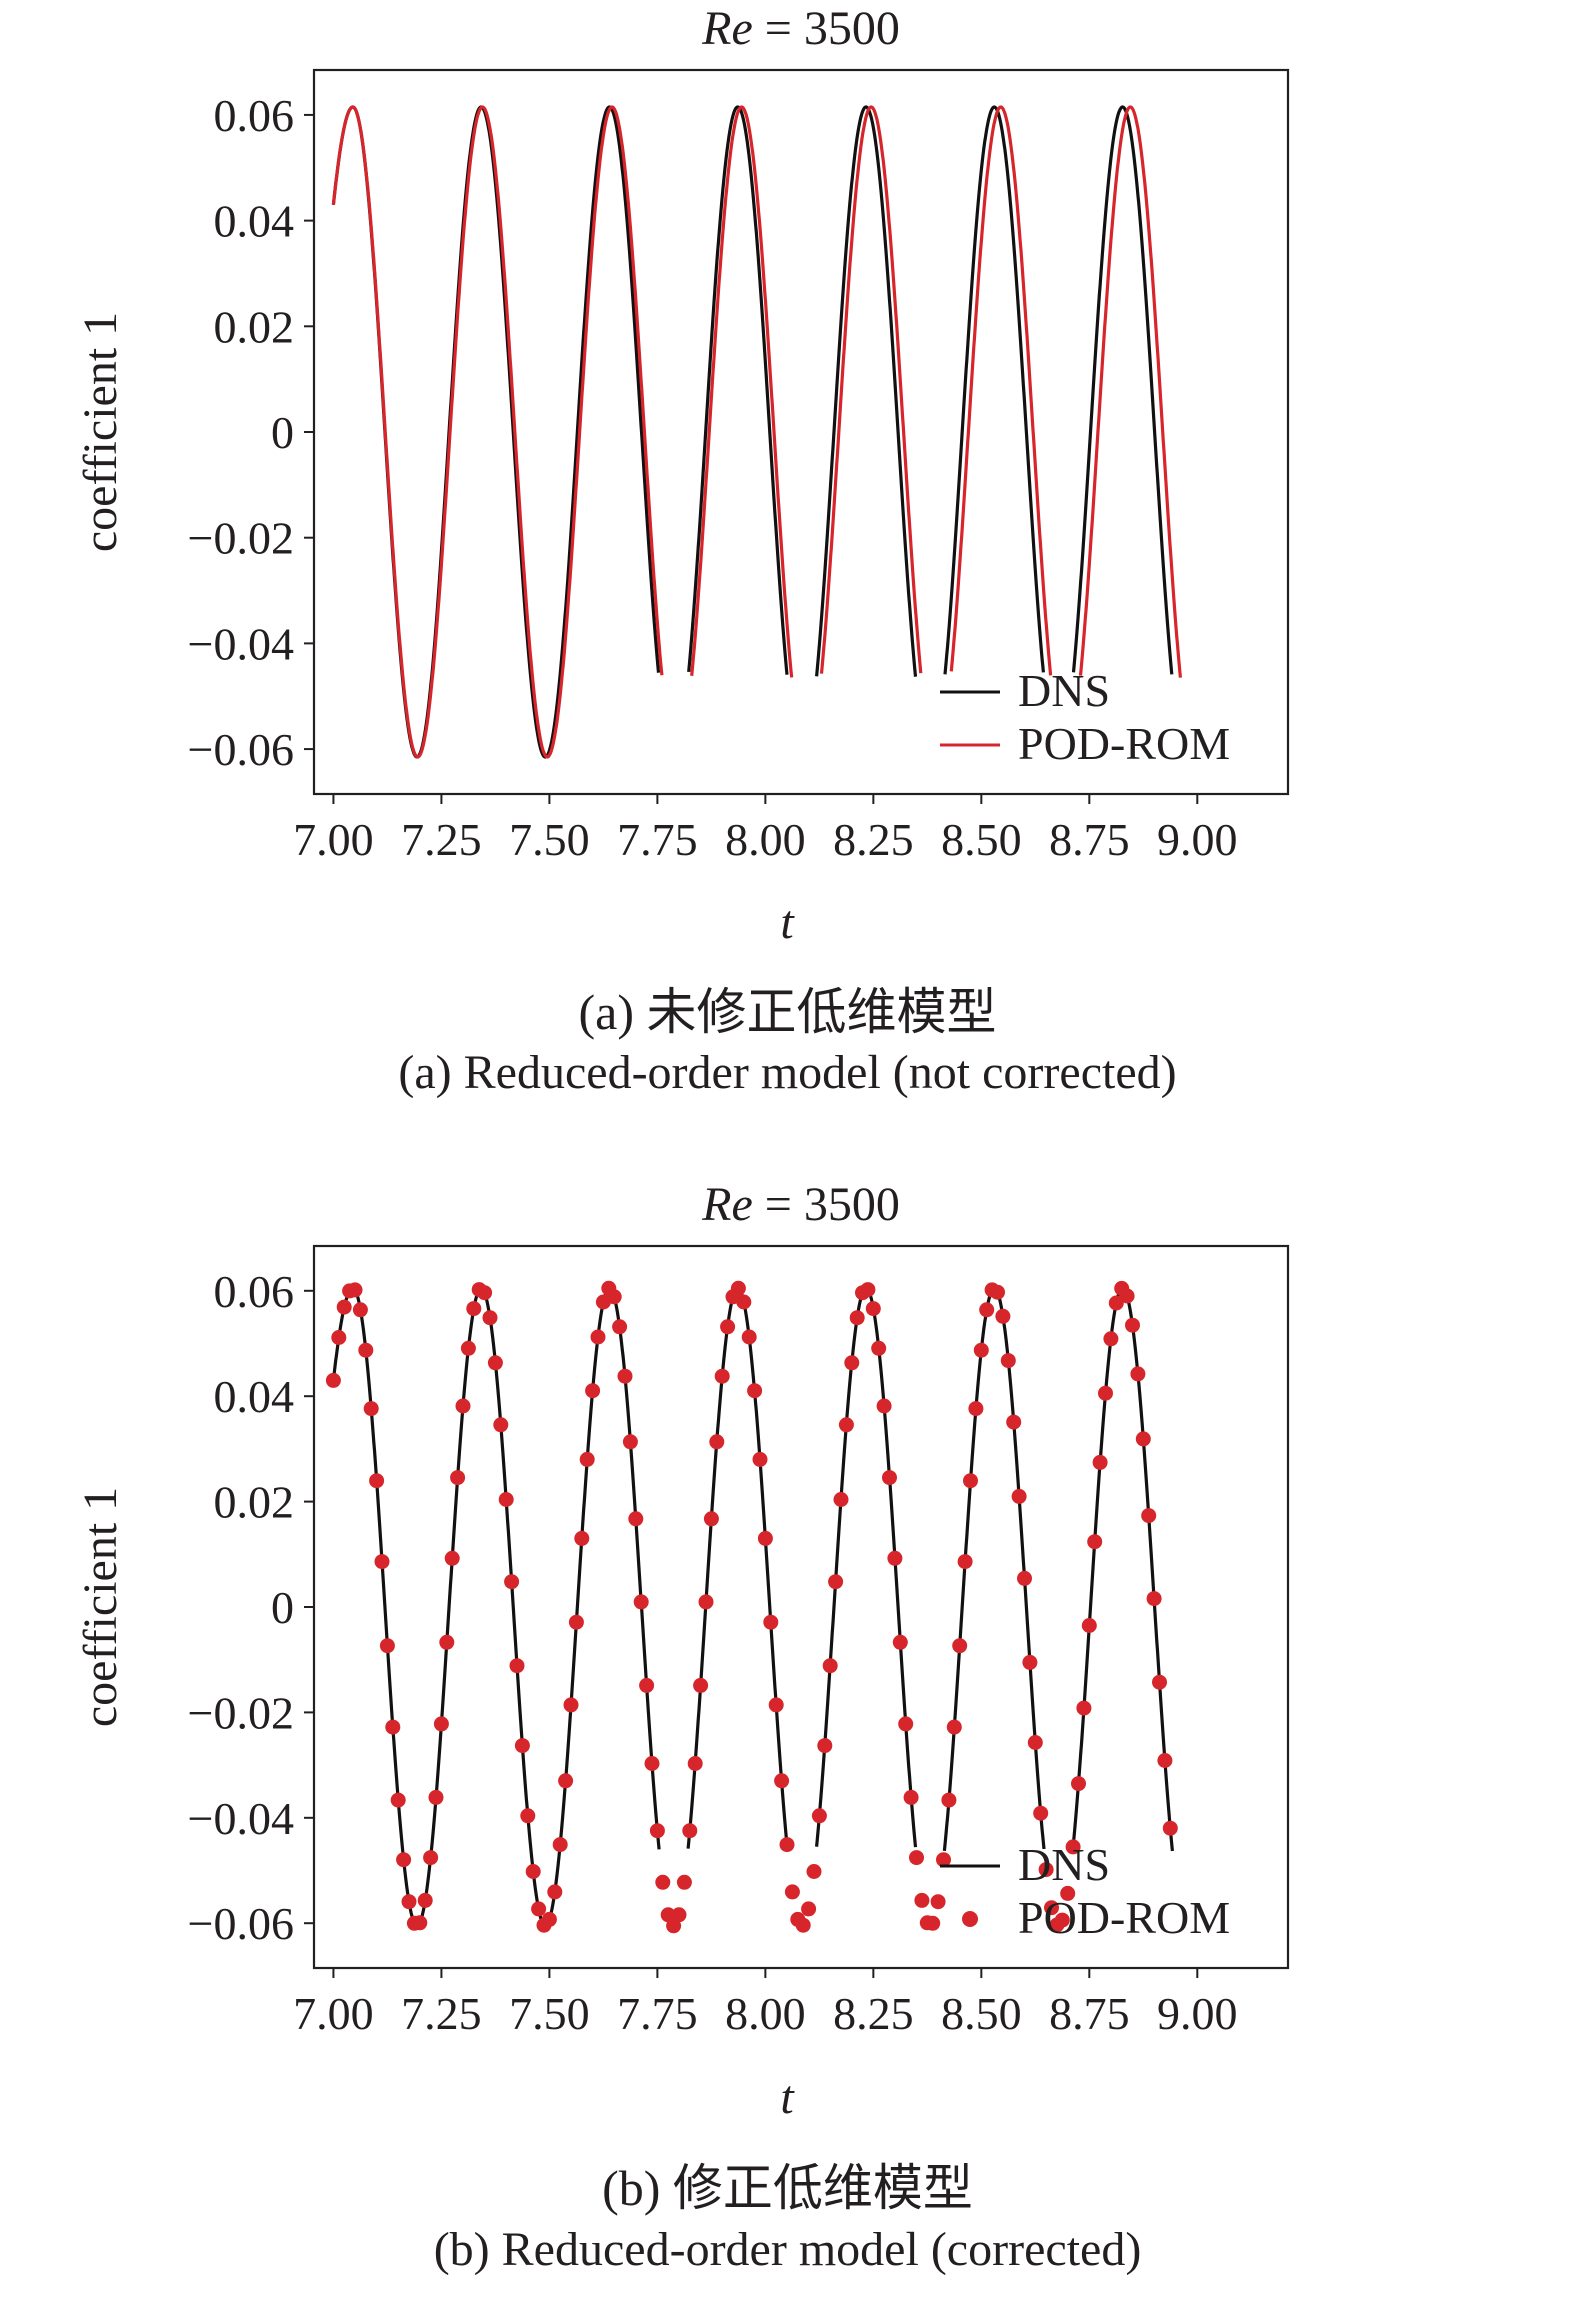 This screenshot has width=1575, height=2318. Describe the element at coordinates (441, 2013) in the screenshot. I see `x-tick-label: 7.25` at that location.